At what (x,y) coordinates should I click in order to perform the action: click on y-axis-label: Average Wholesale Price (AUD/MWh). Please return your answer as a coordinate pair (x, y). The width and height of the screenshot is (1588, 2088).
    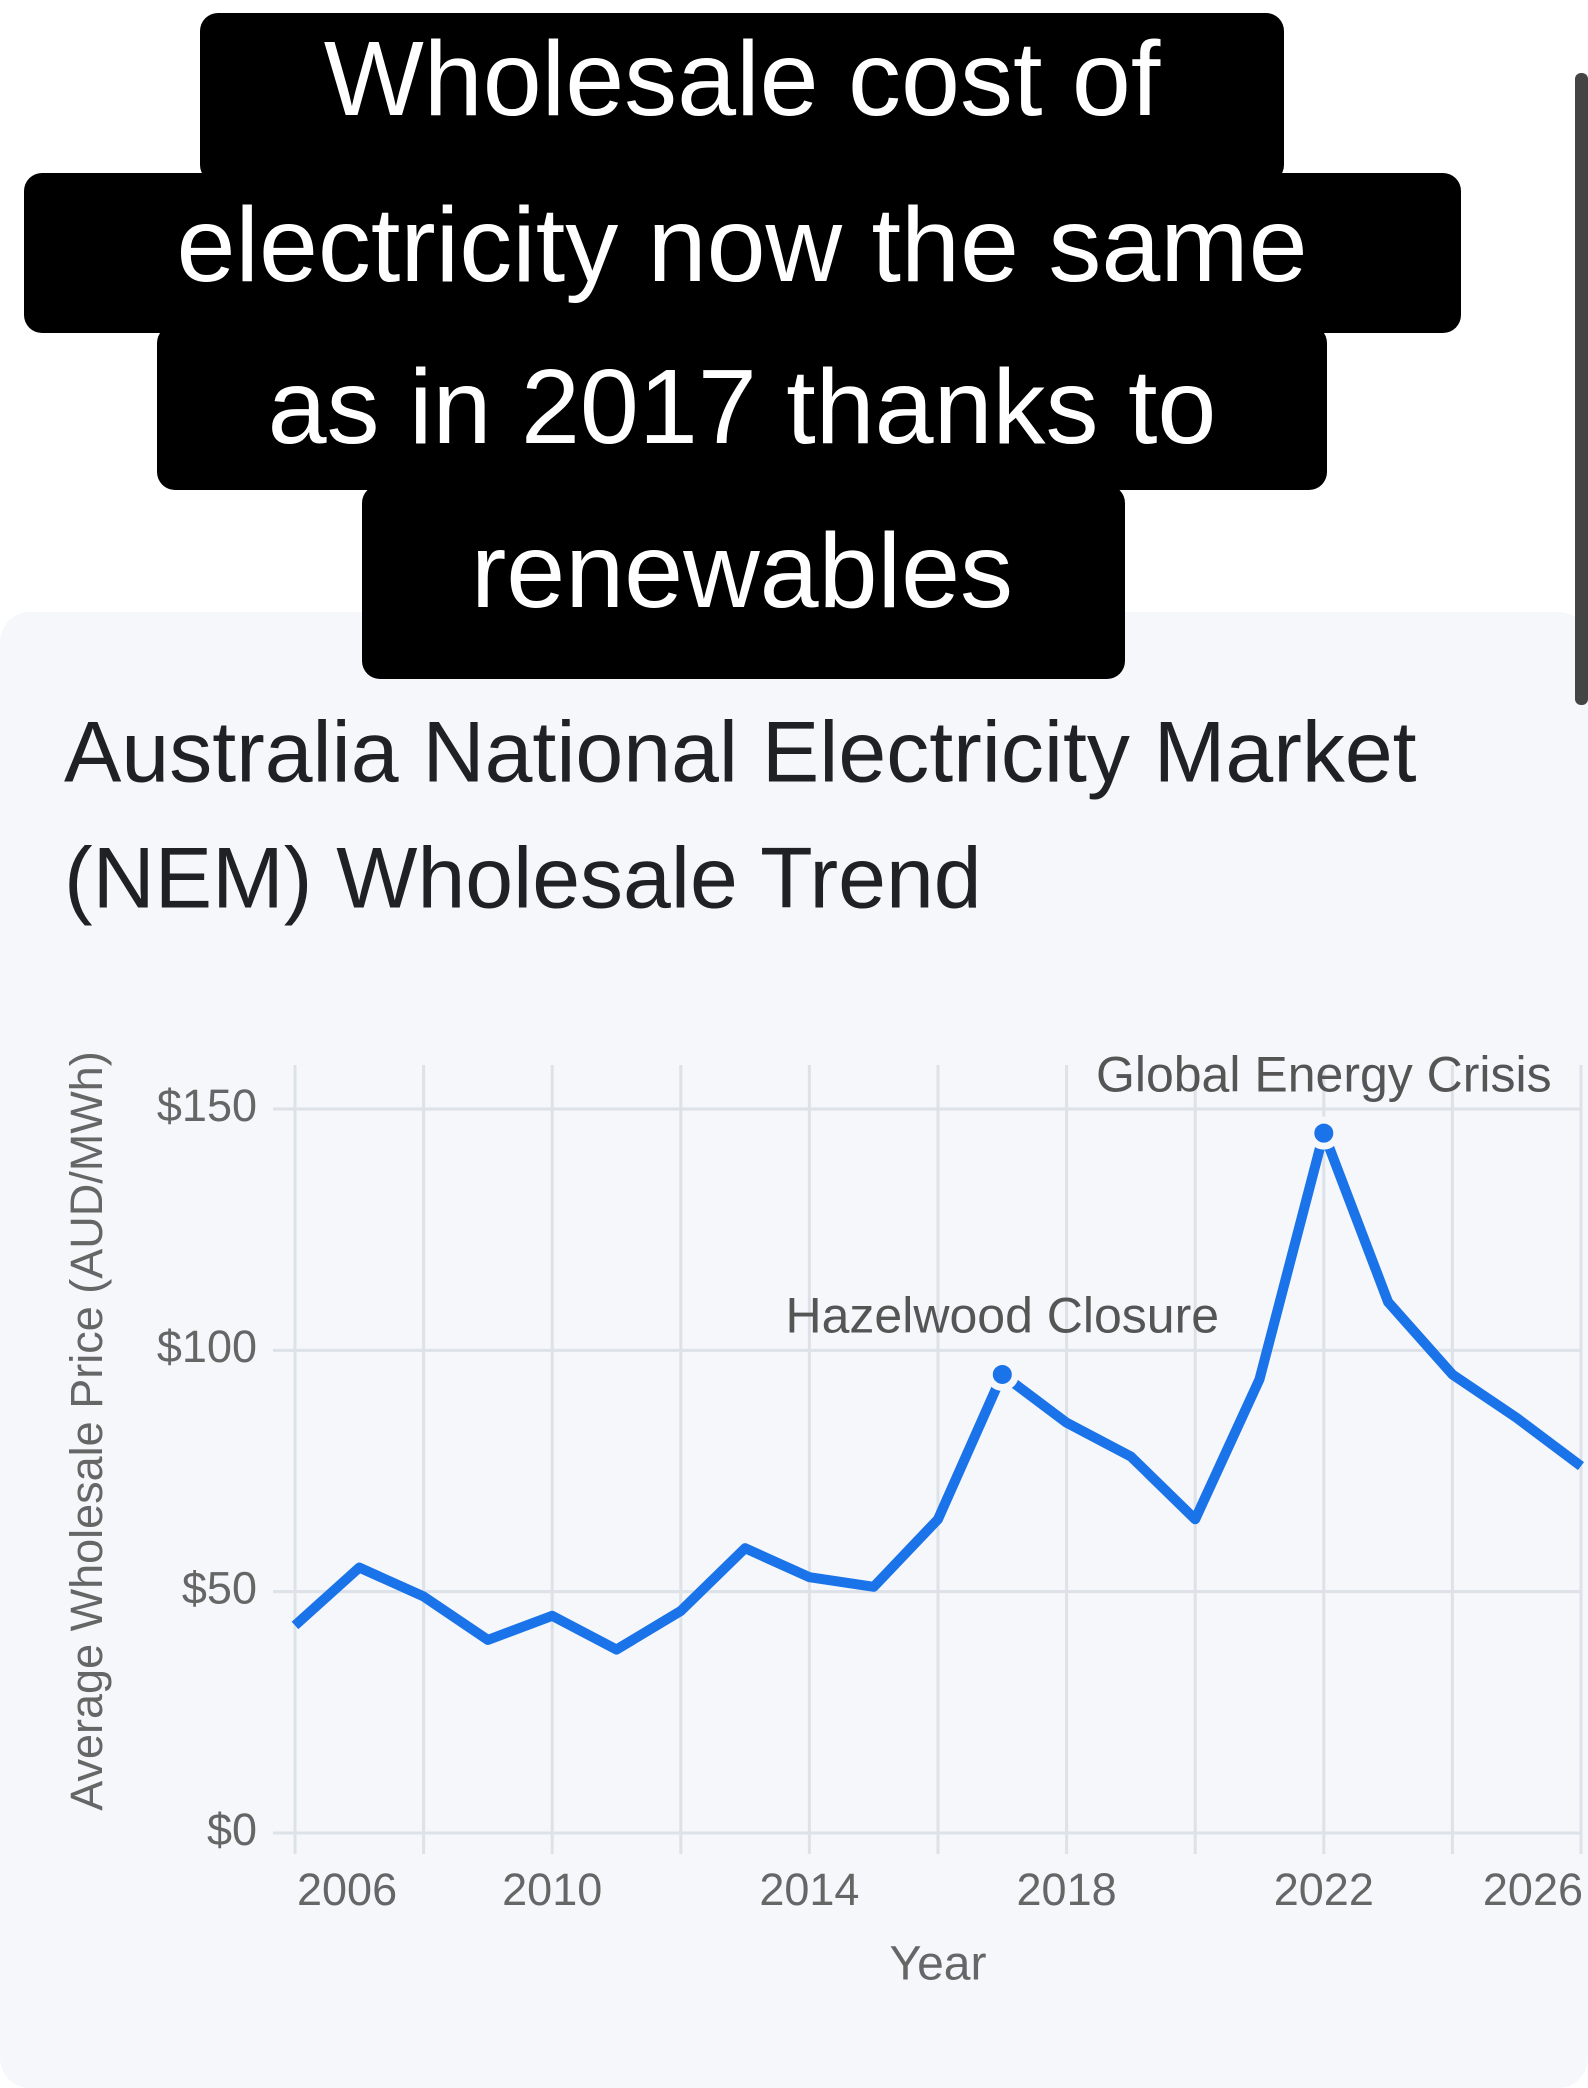
    Looking at the image, I should click on (86, 1430).